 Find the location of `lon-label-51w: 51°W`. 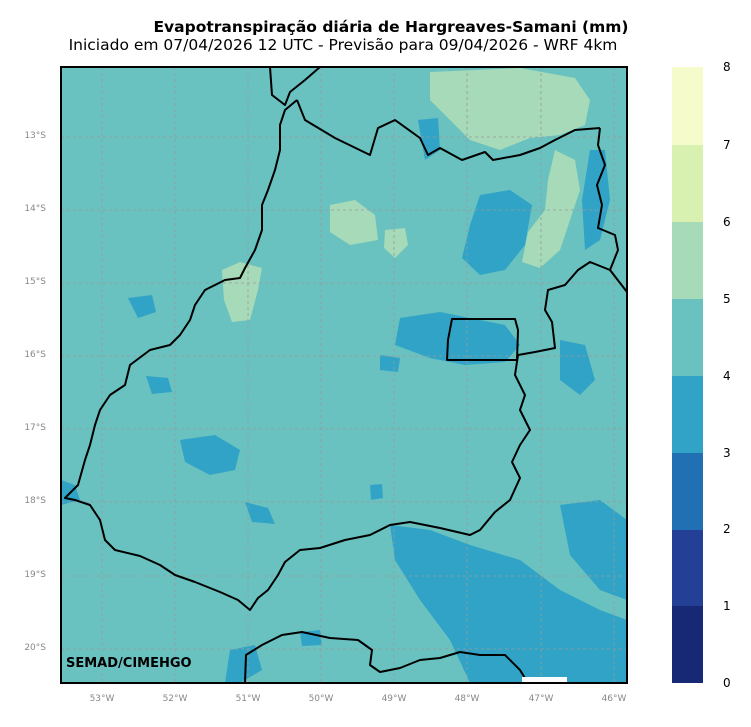

lon-label-51w: 51°W is located at coordinates (248, 699).